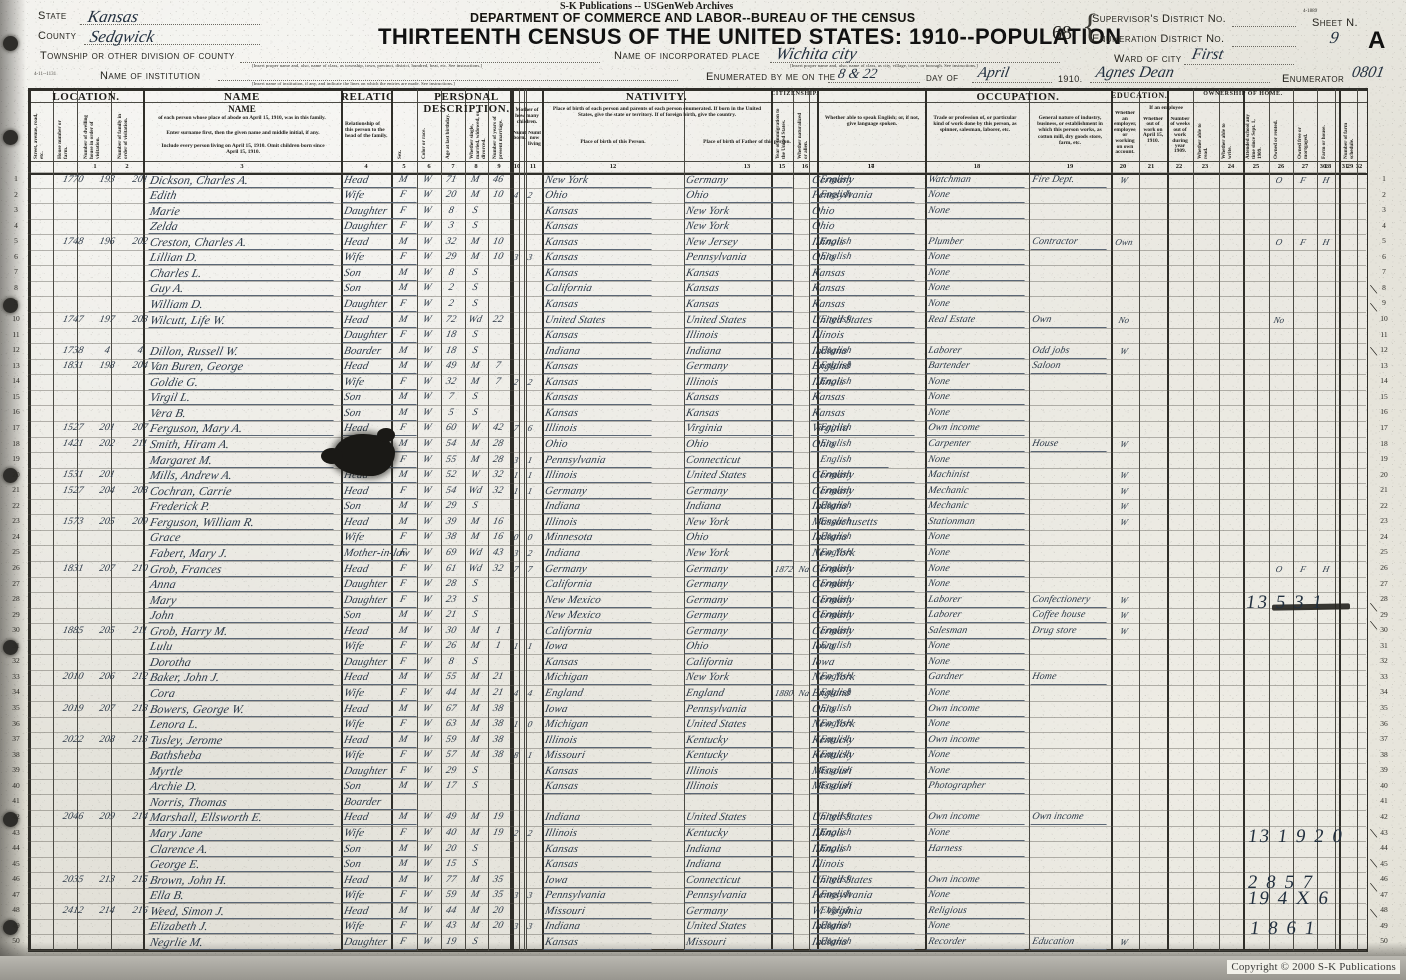  Describe the element at coordinates (242, 538) in the screenshot. I see `cell-name: Grace` at that location.